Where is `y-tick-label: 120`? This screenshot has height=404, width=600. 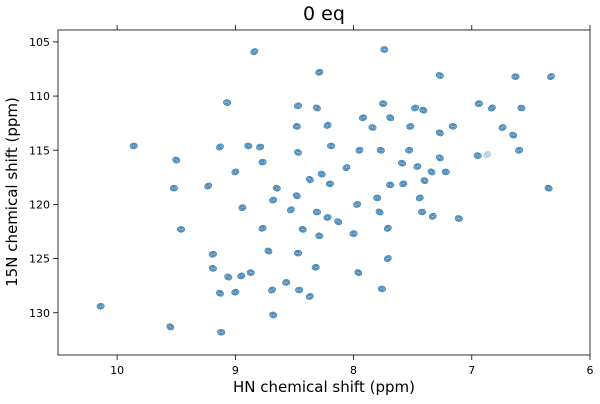
y-tick-label: 120 is located at coordinates (39, 204).